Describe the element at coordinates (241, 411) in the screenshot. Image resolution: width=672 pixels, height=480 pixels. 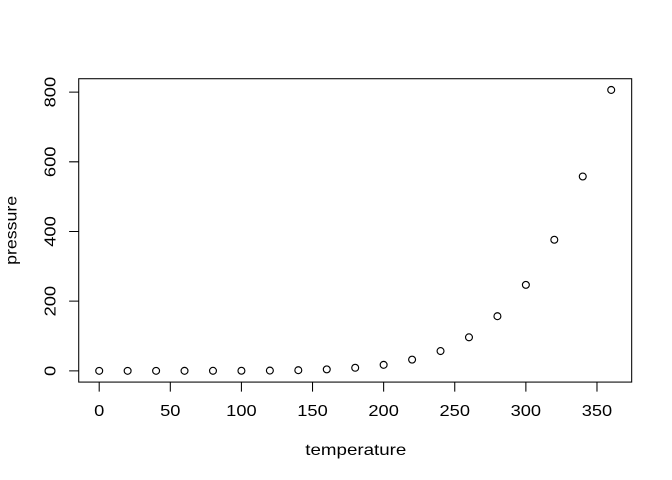
I see `svg-text: 100` at that location.